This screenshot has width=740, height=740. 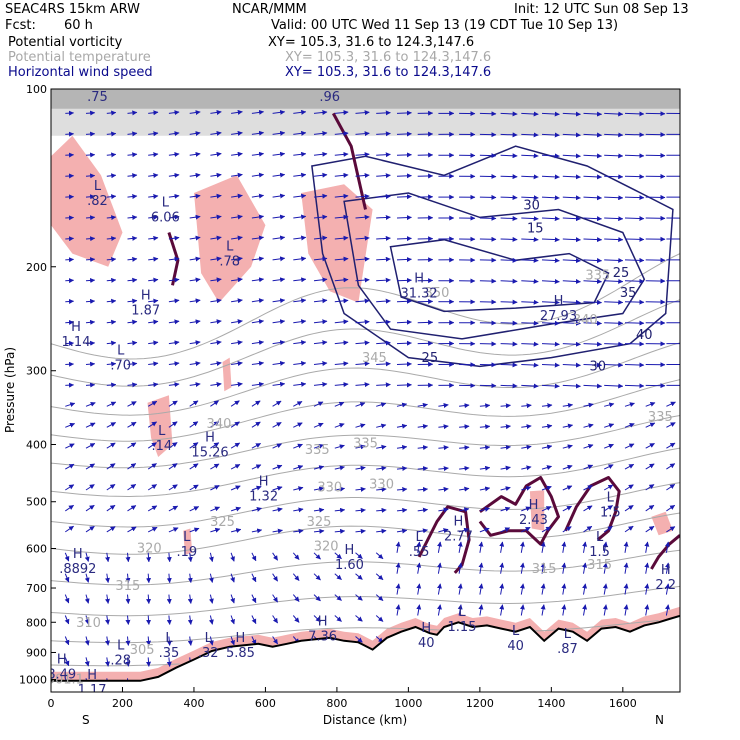 What do you see at coordinates (329, 487) in the screenshot?
I see `theta-contour-label: 330` at bounding box center [329, 487].